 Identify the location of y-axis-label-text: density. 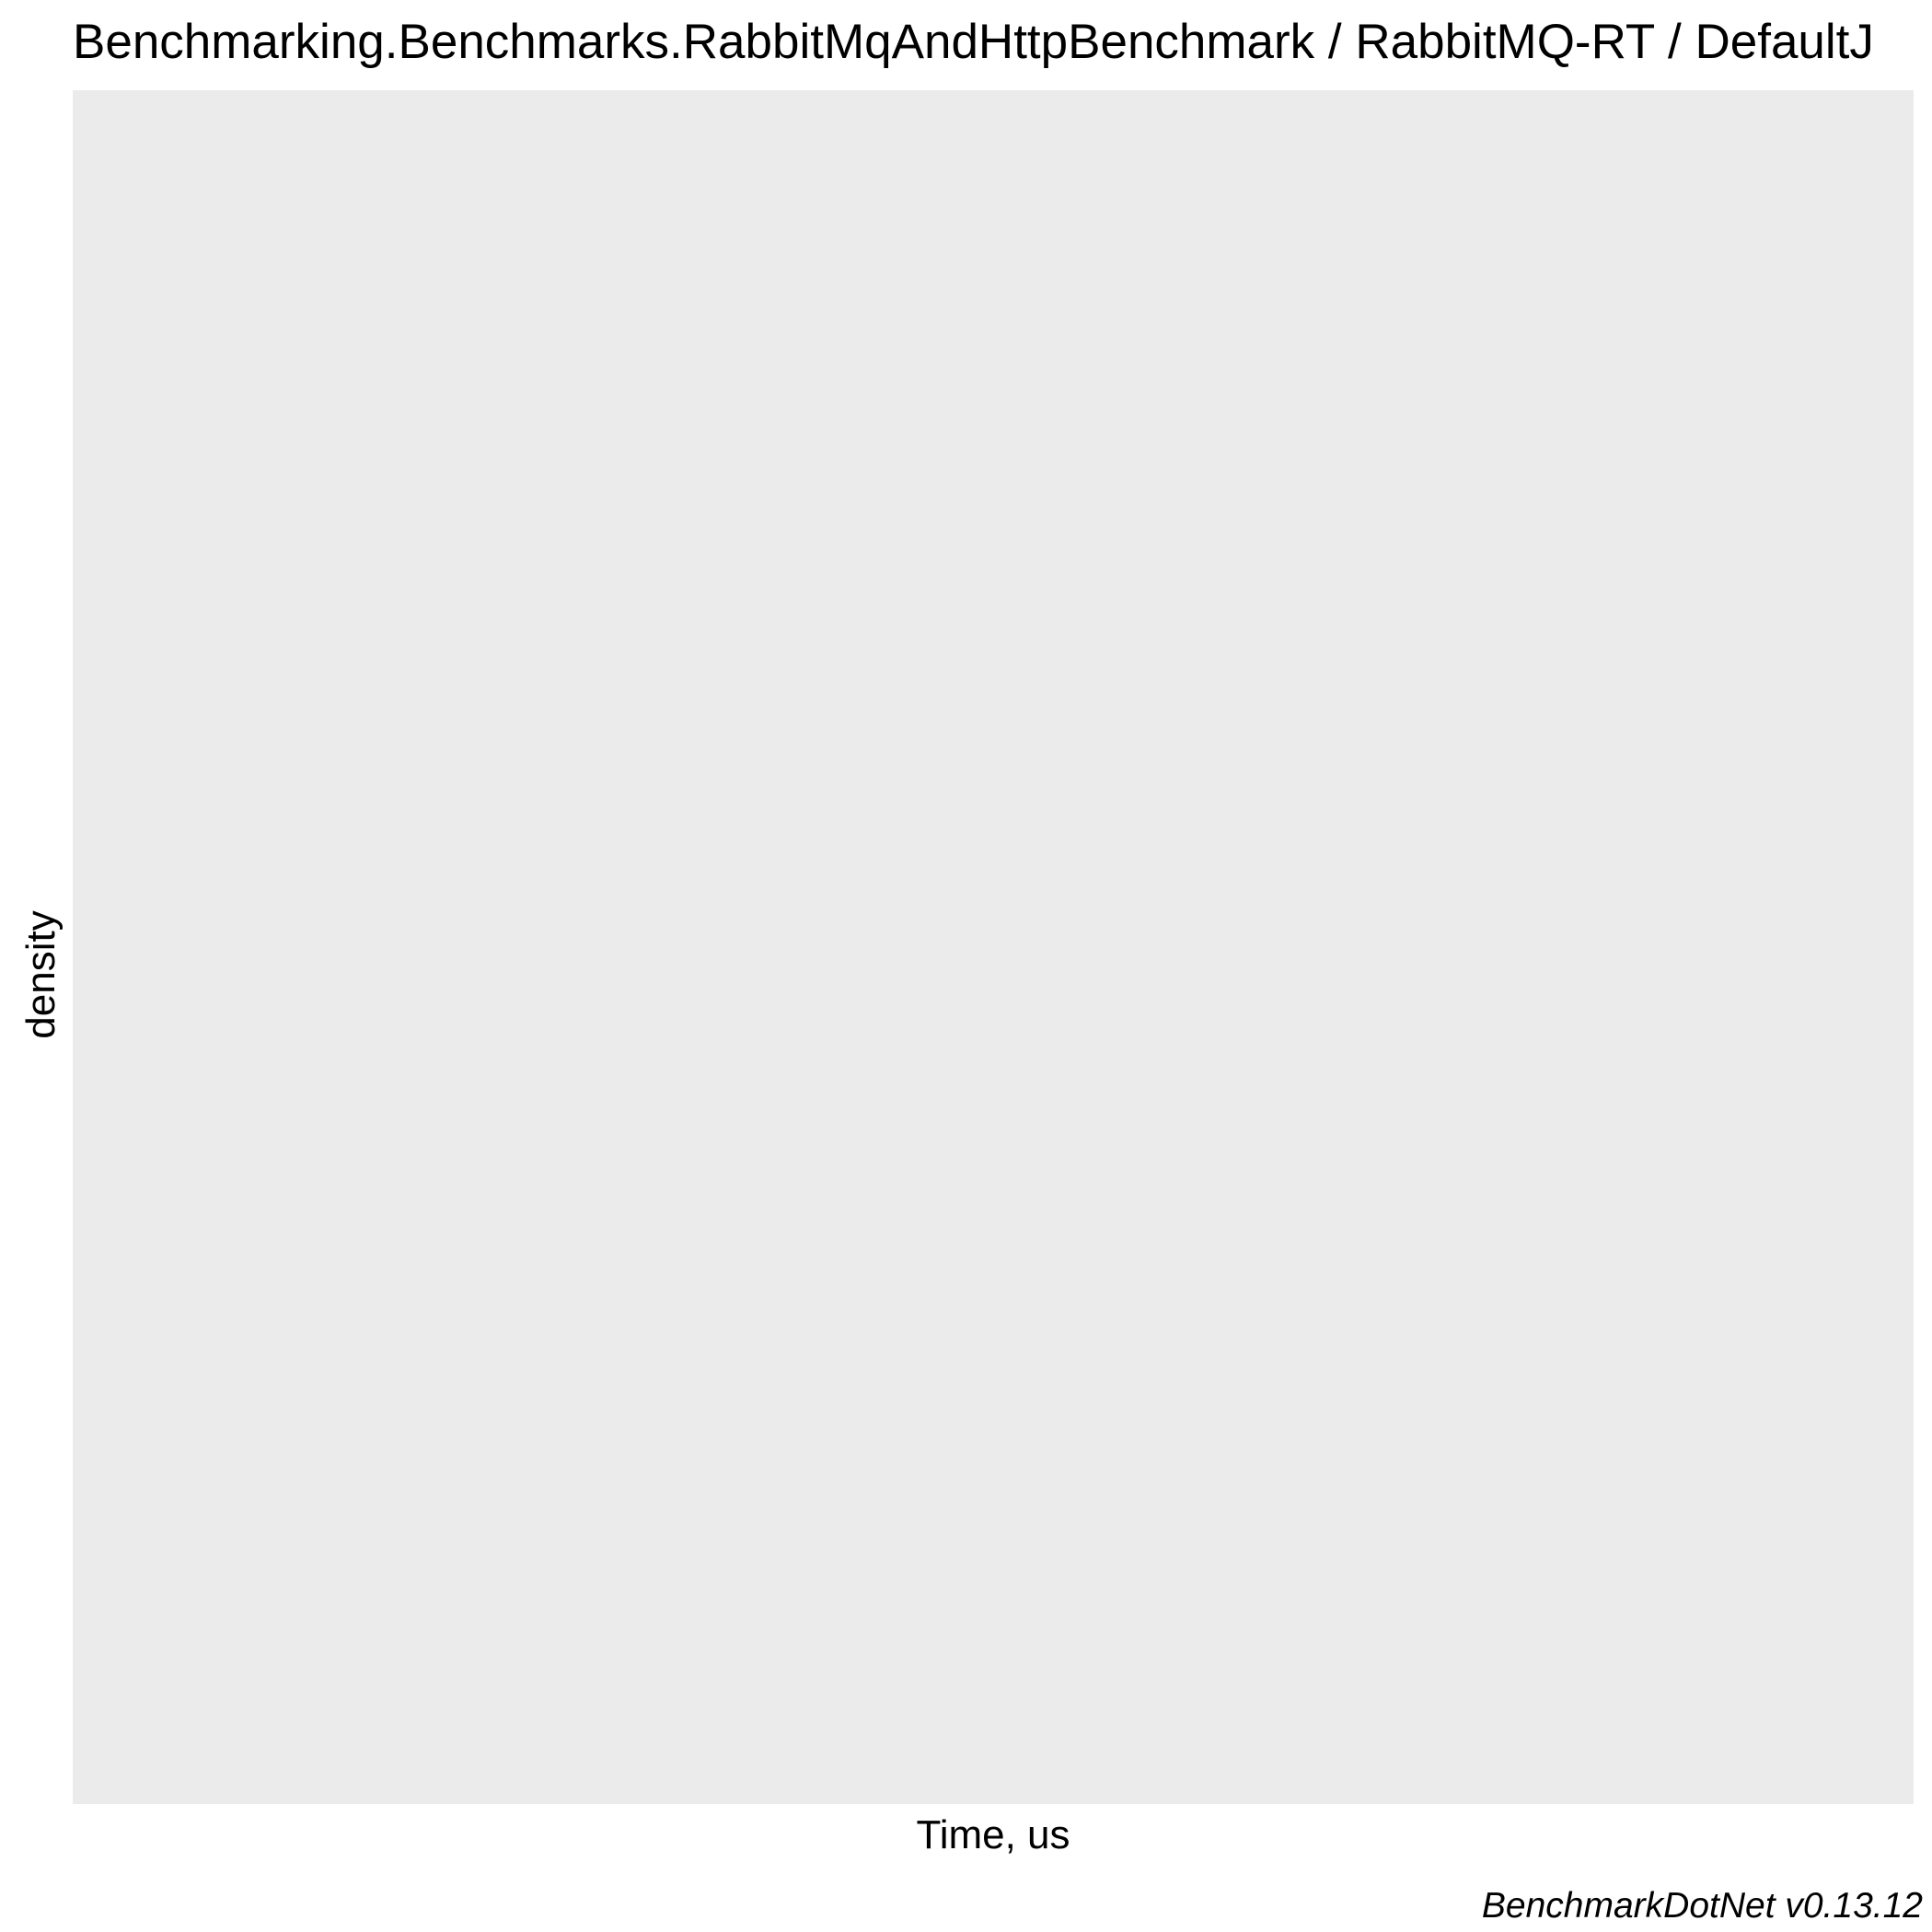
(41, 974).